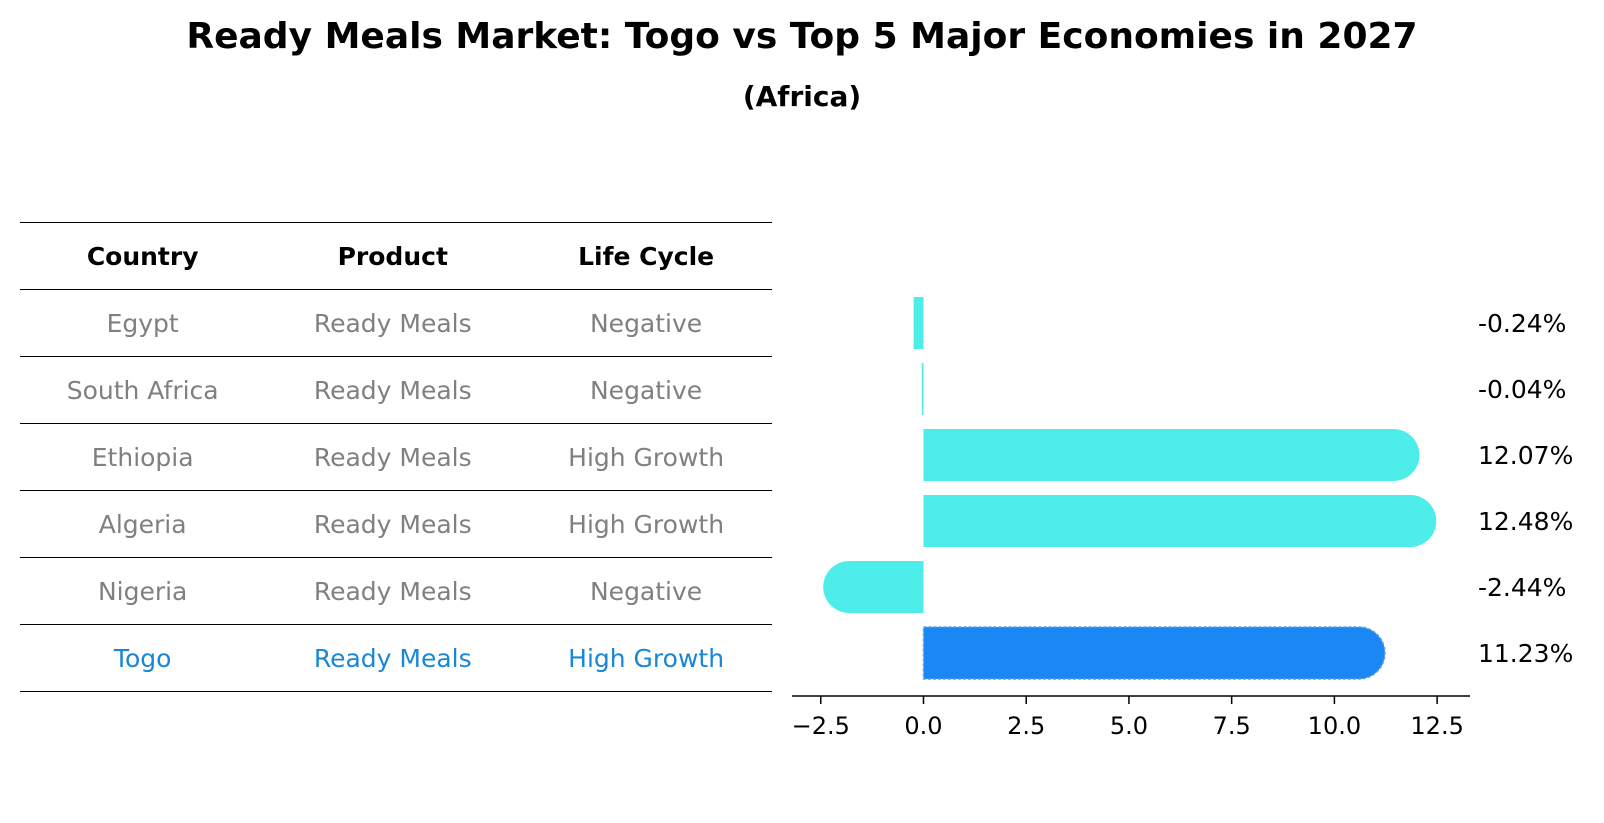 The width and height of the screenshot is (1604, 823). I want to click on table-row: Egypt Ready Meals Negative, so click(396, 323).